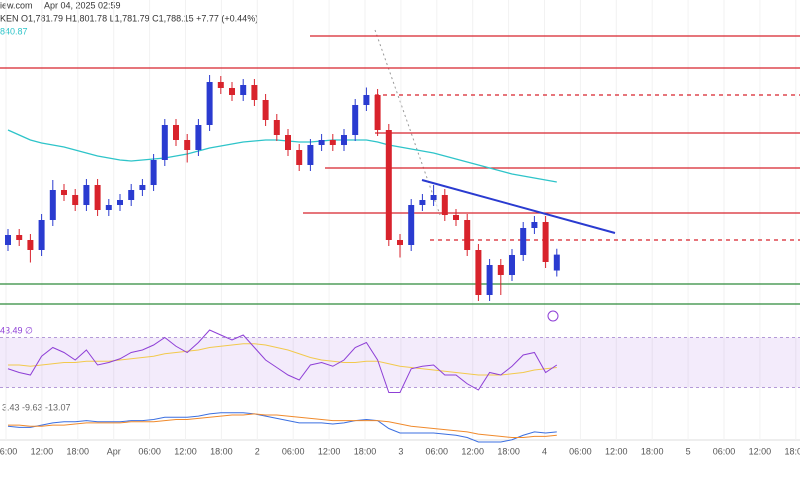 Image resolution: width=800 pixels, height=478 pixels. I want to click on site-label: iew.com, so click(16, 5).